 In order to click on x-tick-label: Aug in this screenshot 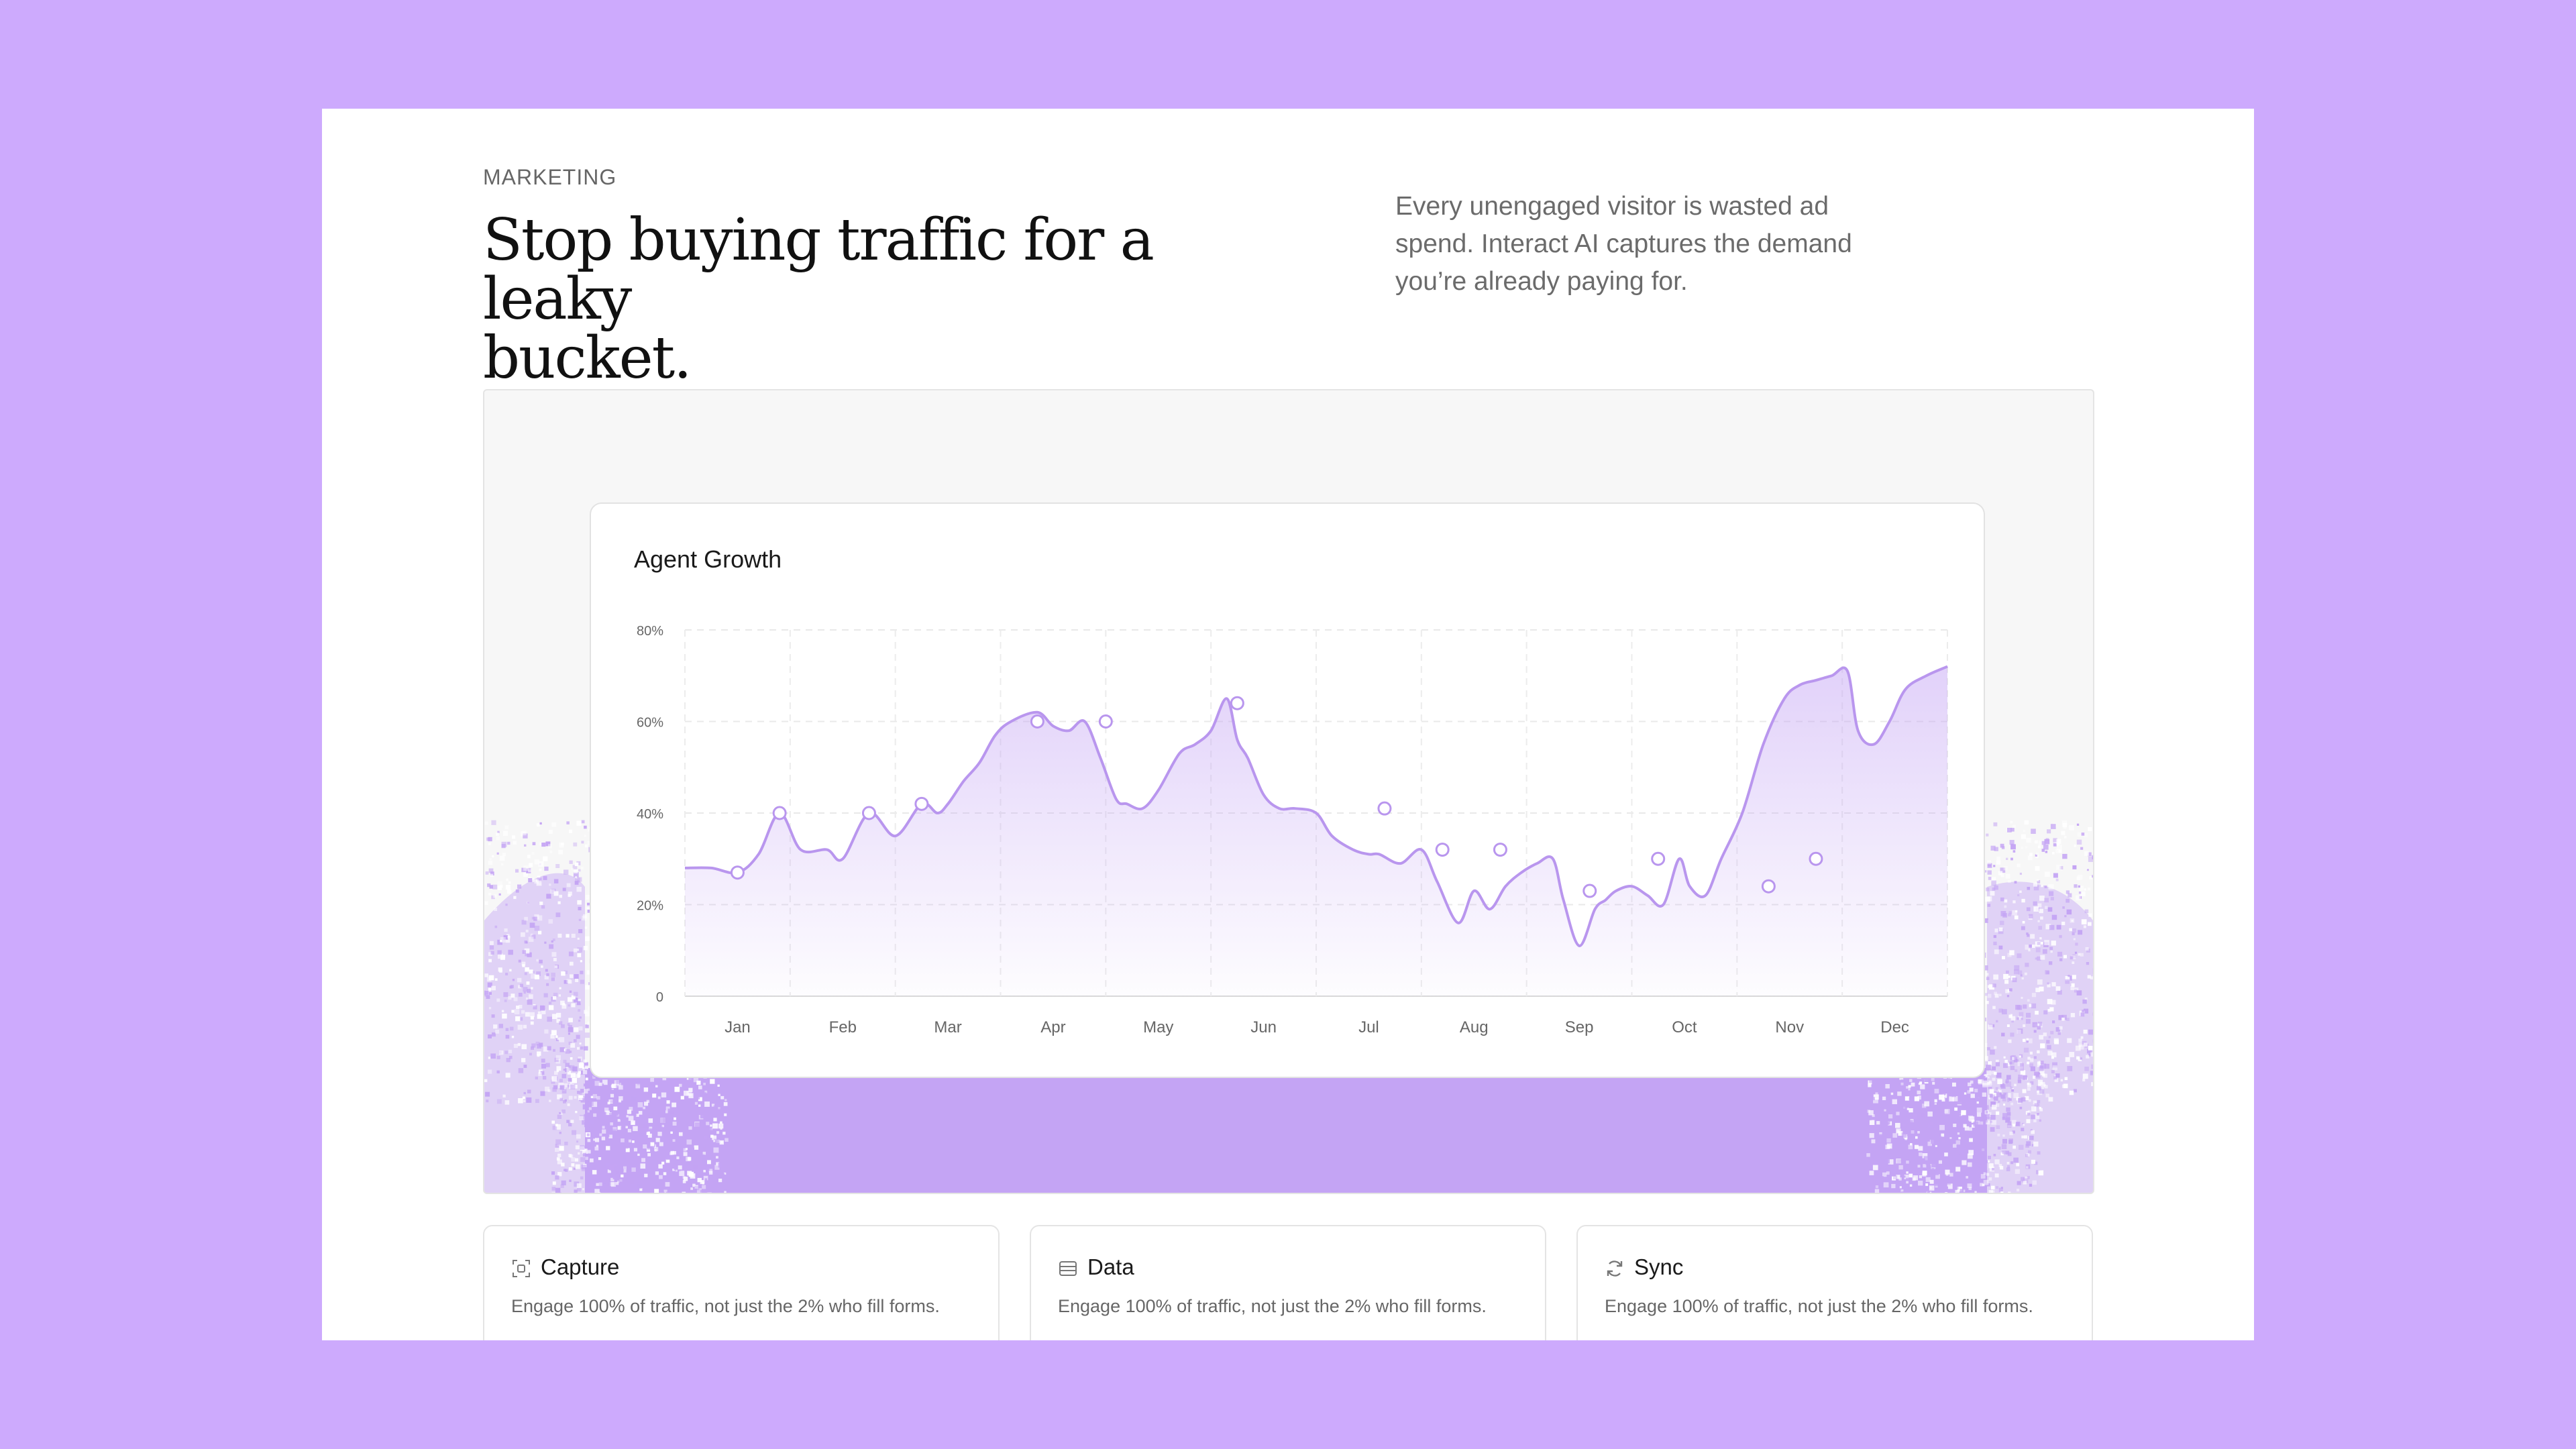, I will do `click(1474, 1027)`.